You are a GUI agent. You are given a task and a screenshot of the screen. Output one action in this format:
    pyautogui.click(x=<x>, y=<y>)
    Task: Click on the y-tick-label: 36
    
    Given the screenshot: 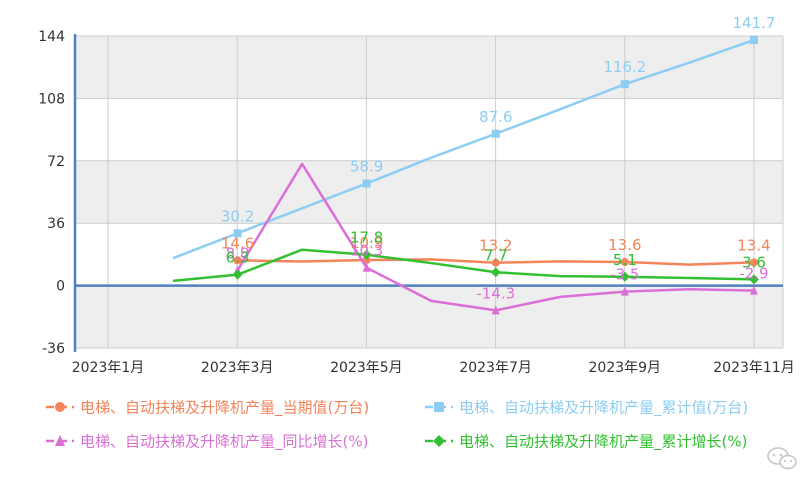 What is the action you would take?
    pyautogui.click(x=56, y=224)
    